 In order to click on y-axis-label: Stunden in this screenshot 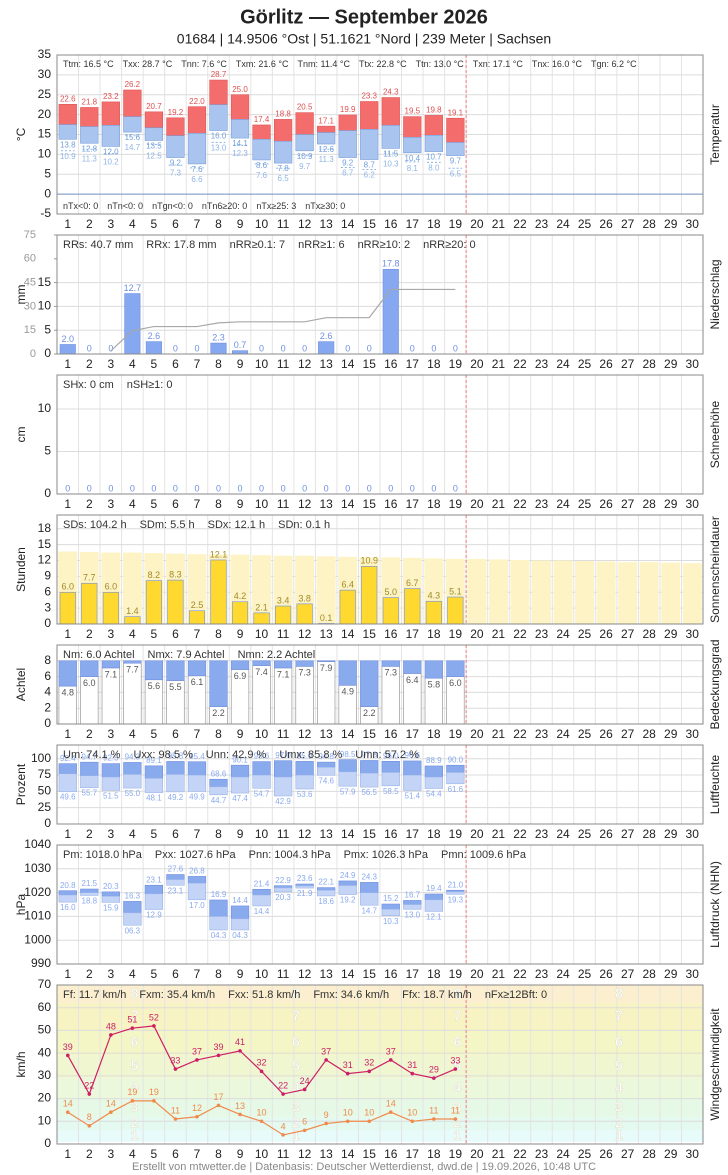, I will do `click(21, 569)`.